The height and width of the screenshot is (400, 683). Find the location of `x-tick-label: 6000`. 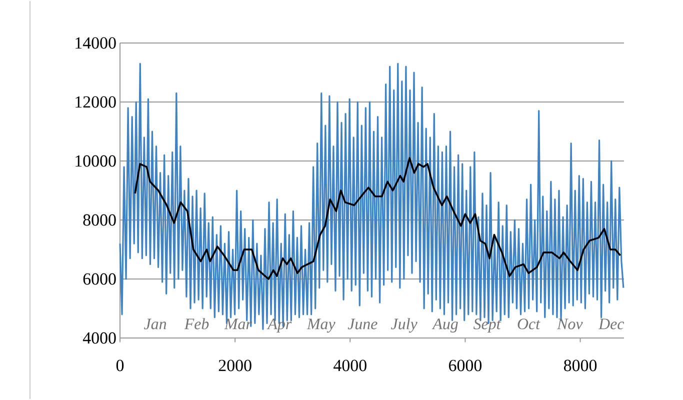

x-tick-label: 6000 is located at coordinates (465, 366).